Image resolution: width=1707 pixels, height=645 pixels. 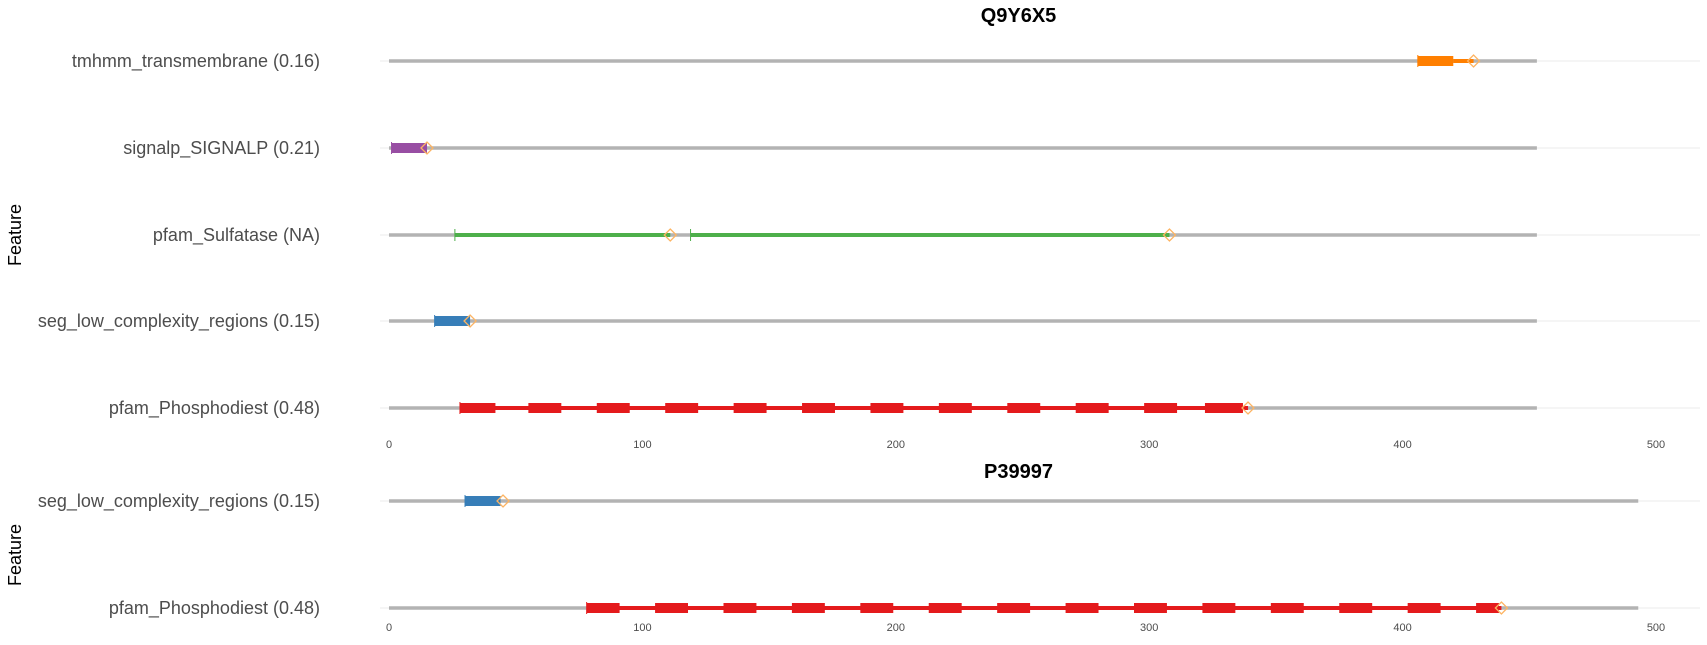 I want to click on panel-title: Q9Y6X5, so click(x=1019, y=16).